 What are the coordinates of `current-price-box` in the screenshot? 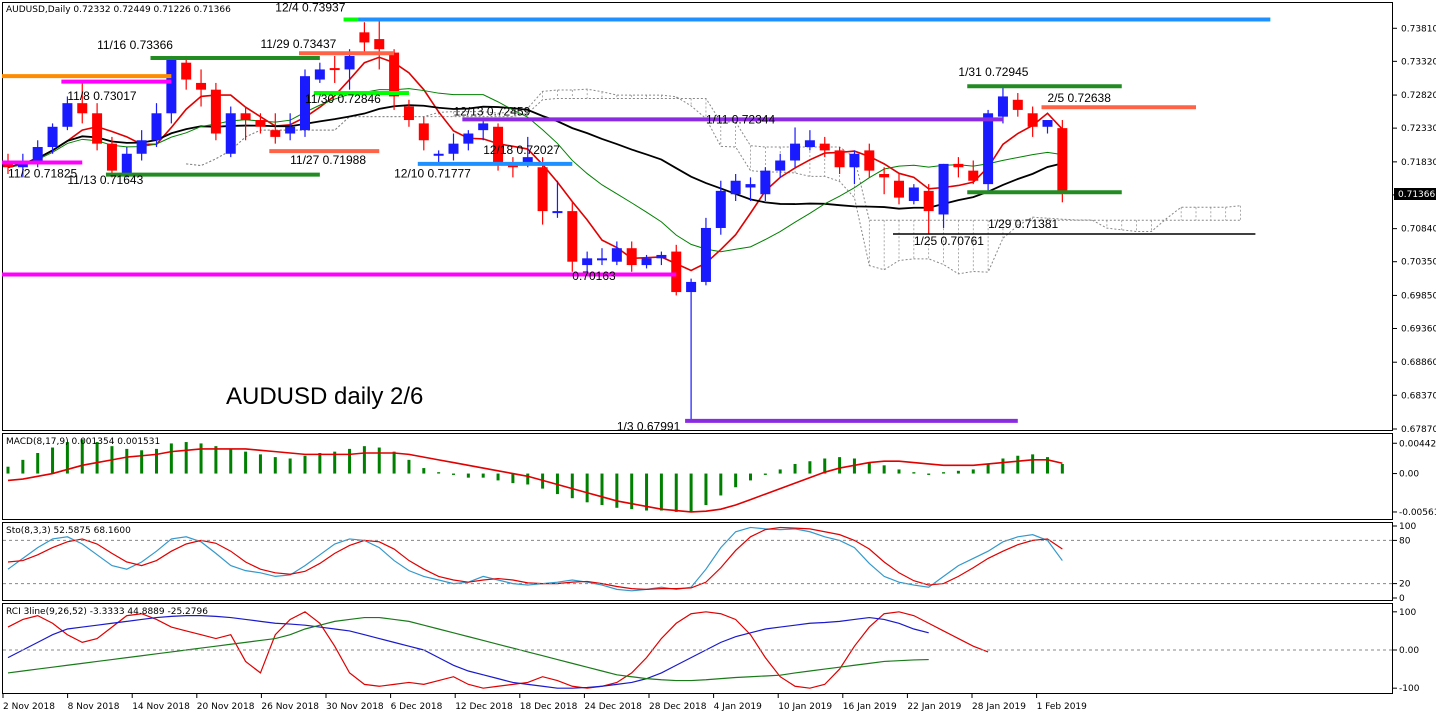 It's located at (1415, 194).